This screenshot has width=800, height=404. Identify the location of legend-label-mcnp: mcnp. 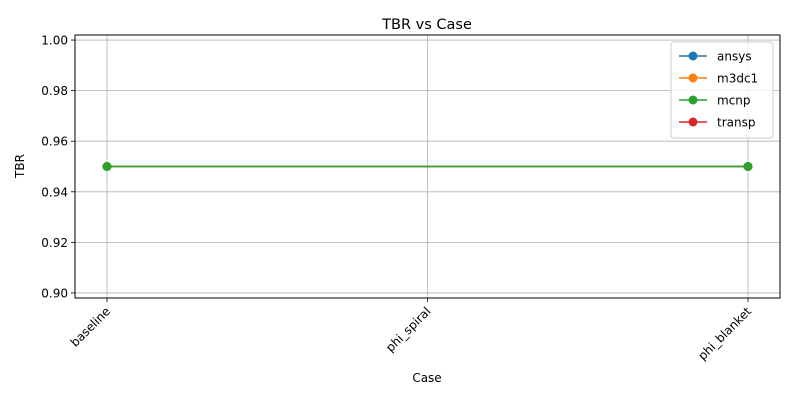
(734, 101).